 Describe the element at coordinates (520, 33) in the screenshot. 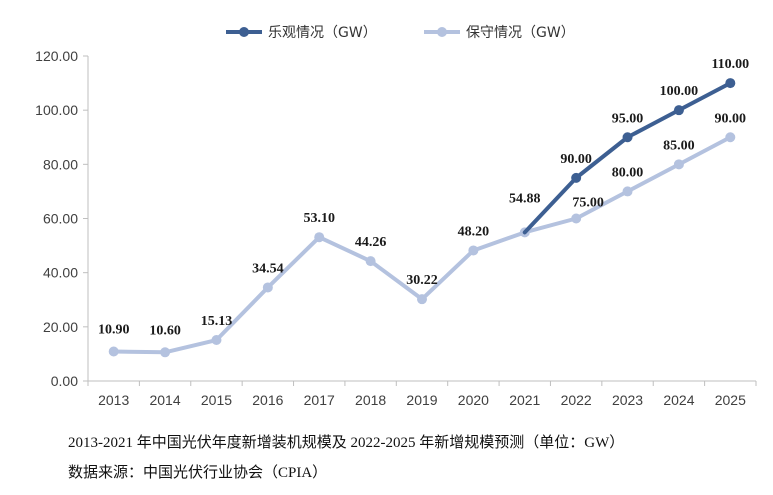

I see `legend-label-conservative: 保守情况（GW）` at that location.